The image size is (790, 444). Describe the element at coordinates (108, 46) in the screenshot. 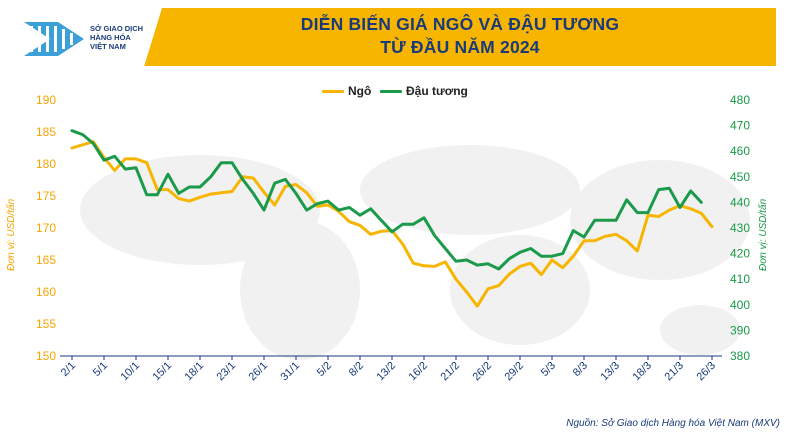

I see `logo-line: VIỆT NAM` at that location.